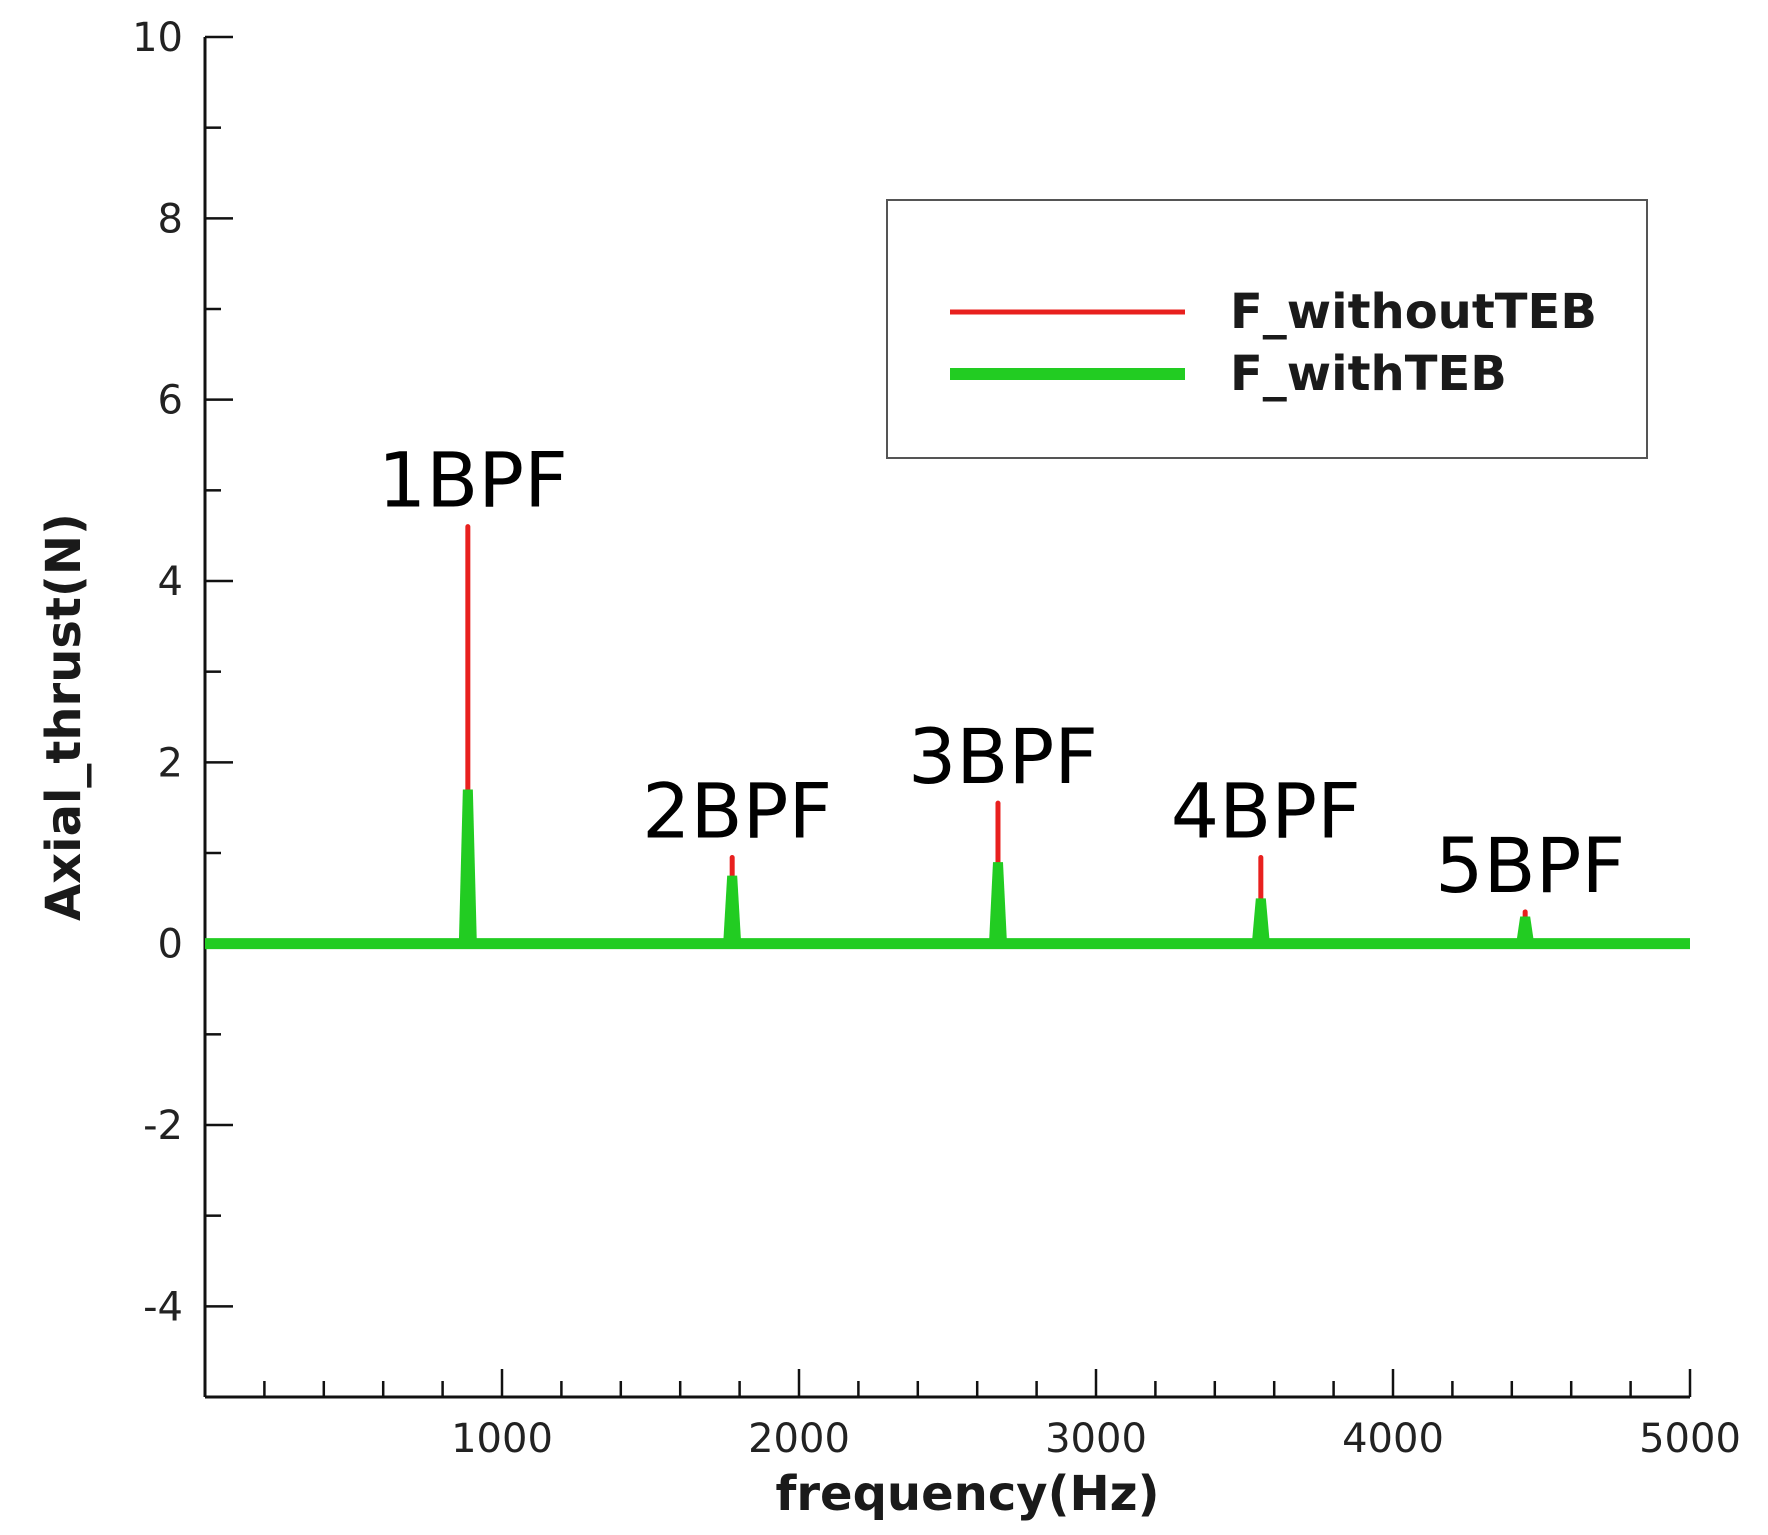  I want to click on legend: F_withoutTEB F_withTEB, so click(1267, 329).